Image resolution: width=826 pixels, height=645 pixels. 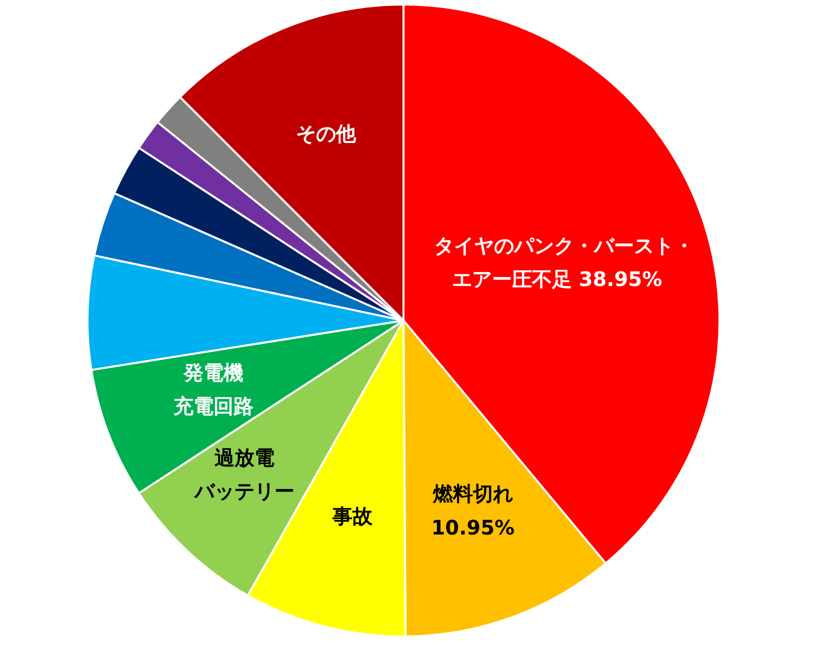 I want to click on slice-label: 燃料切れ, so click(x=472, y=494).